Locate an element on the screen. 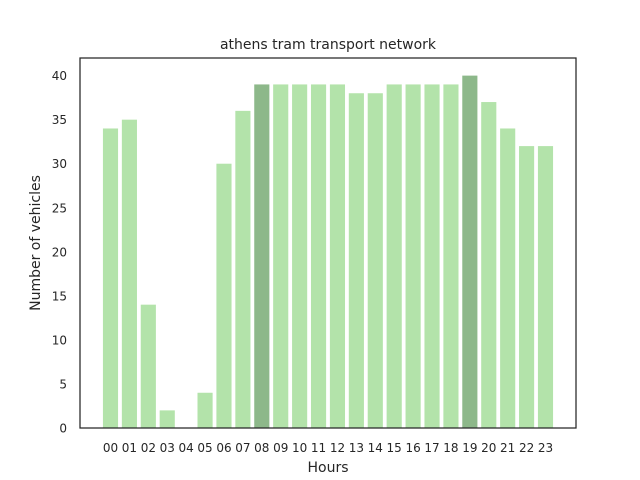  x-tick-label-01: 01 is located at coordinates (129, 448).